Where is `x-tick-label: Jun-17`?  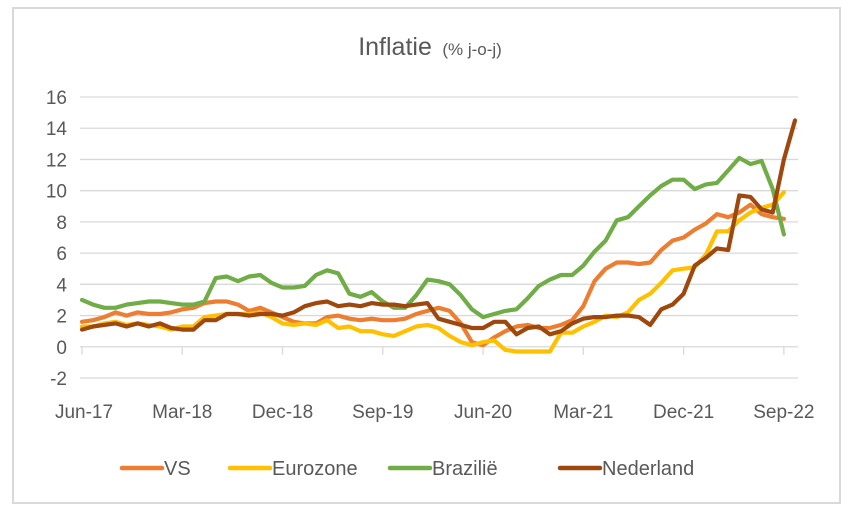
x-tick-label: Jun-17 is located at coordinates (84, 412).